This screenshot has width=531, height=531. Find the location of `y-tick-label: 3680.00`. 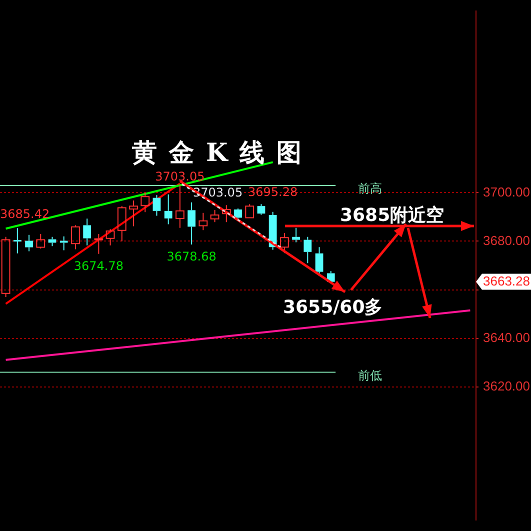

y-tick-label: 3680.00 is located at coordinates (506, 240).